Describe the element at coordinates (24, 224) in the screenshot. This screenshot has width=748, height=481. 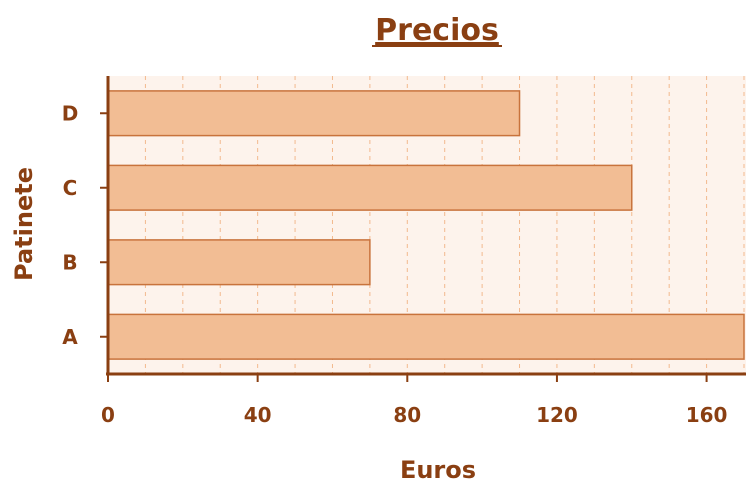
I see `y-axis-title: Patinete` at that location.